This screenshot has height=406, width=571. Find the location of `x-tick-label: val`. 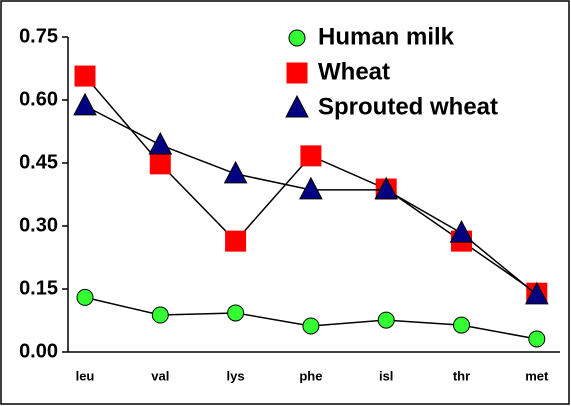

x-tick-label: val is located at coordinates (160, 375).